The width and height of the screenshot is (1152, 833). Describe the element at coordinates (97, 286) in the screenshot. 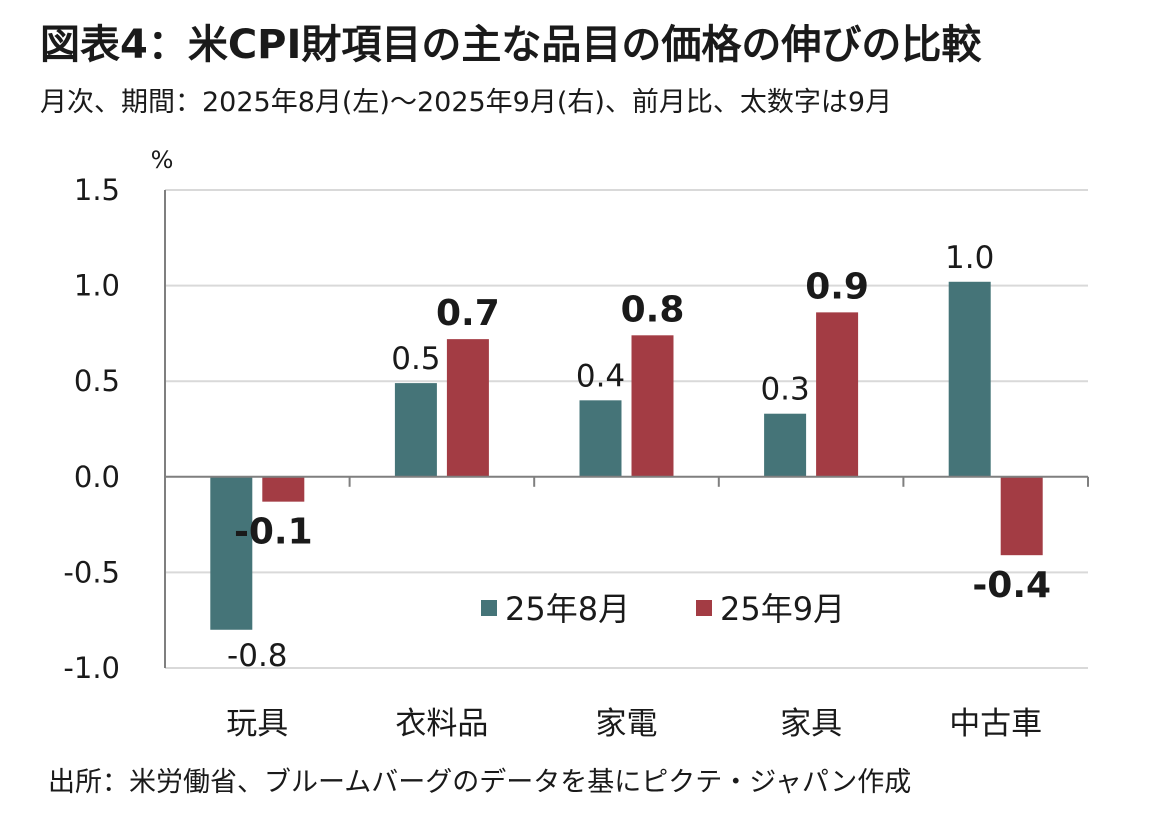

I see `y-tick-label: 1.0` at that location.